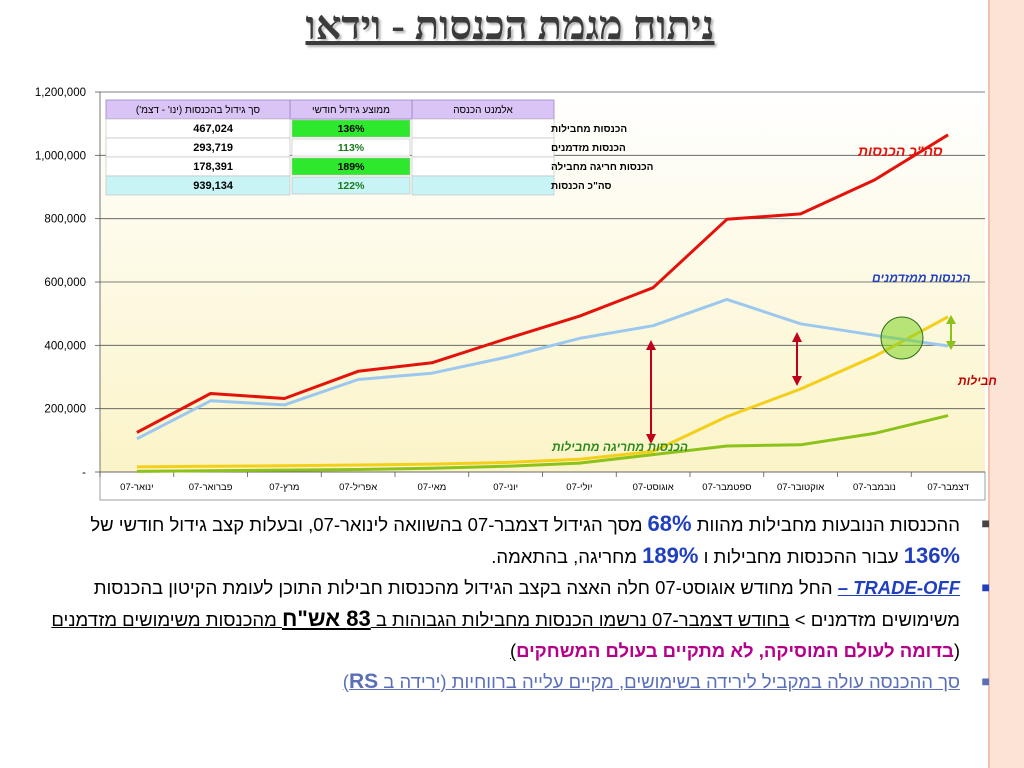 This screenshot has height=768, width=1024. Describe the element at coordinates (211, 487) in the screenshot. I see `x-tick-label: פברואר-07` at that location.